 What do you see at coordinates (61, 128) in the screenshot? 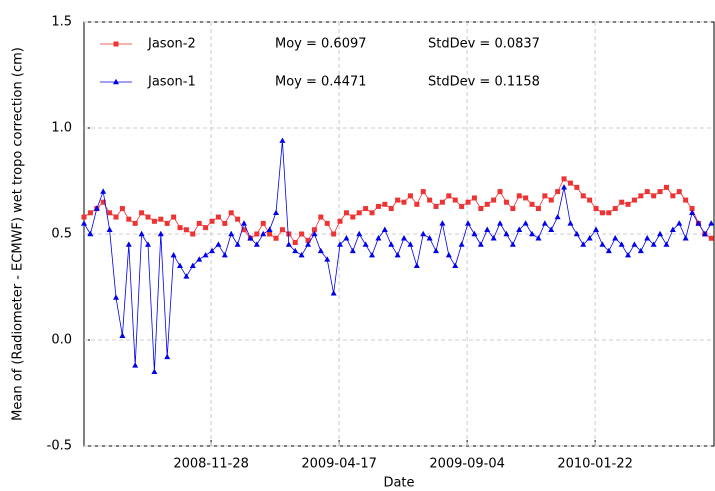
I see `y-tick-label: 1.0` at bounding box center [61, 128].